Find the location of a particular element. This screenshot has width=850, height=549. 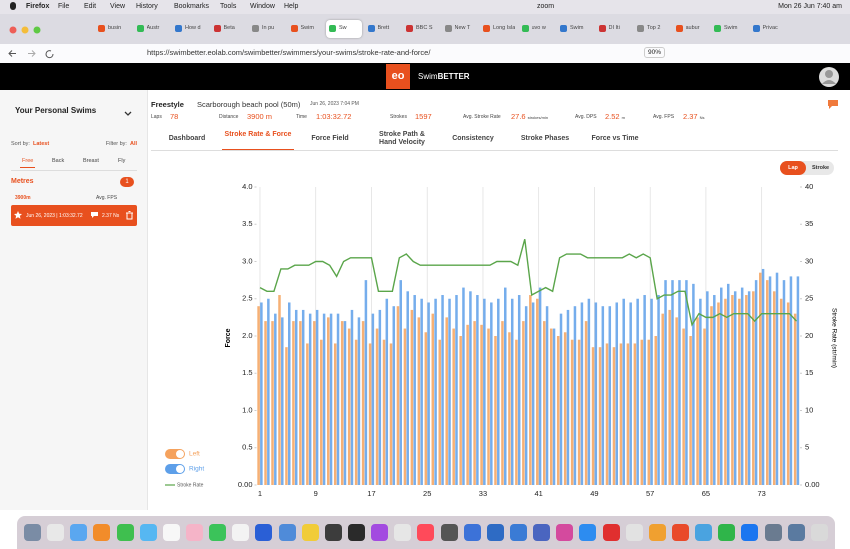

toggle-option: Lap is located at coordinates (793, 168).